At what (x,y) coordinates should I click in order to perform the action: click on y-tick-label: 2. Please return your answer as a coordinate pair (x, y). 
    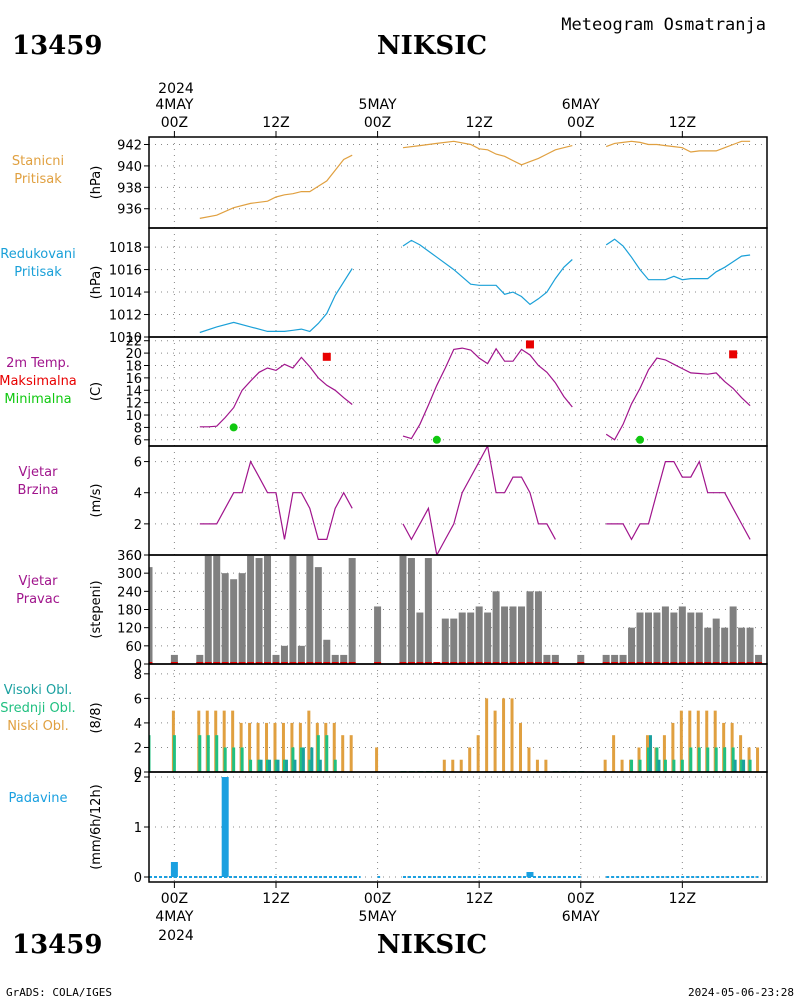
    Looking at the image, I should click on (138, 778).